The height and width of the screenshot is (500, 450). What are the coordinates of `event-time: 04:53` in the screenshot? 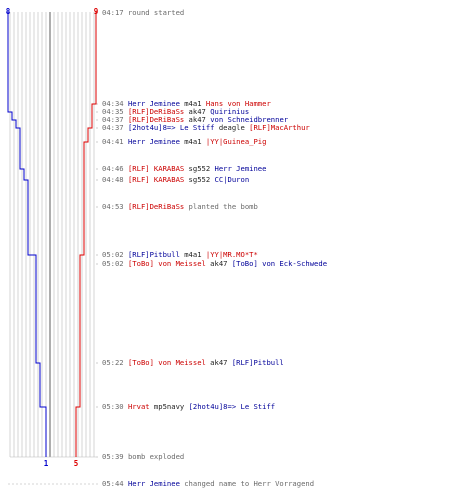 It's located at (115, 206).